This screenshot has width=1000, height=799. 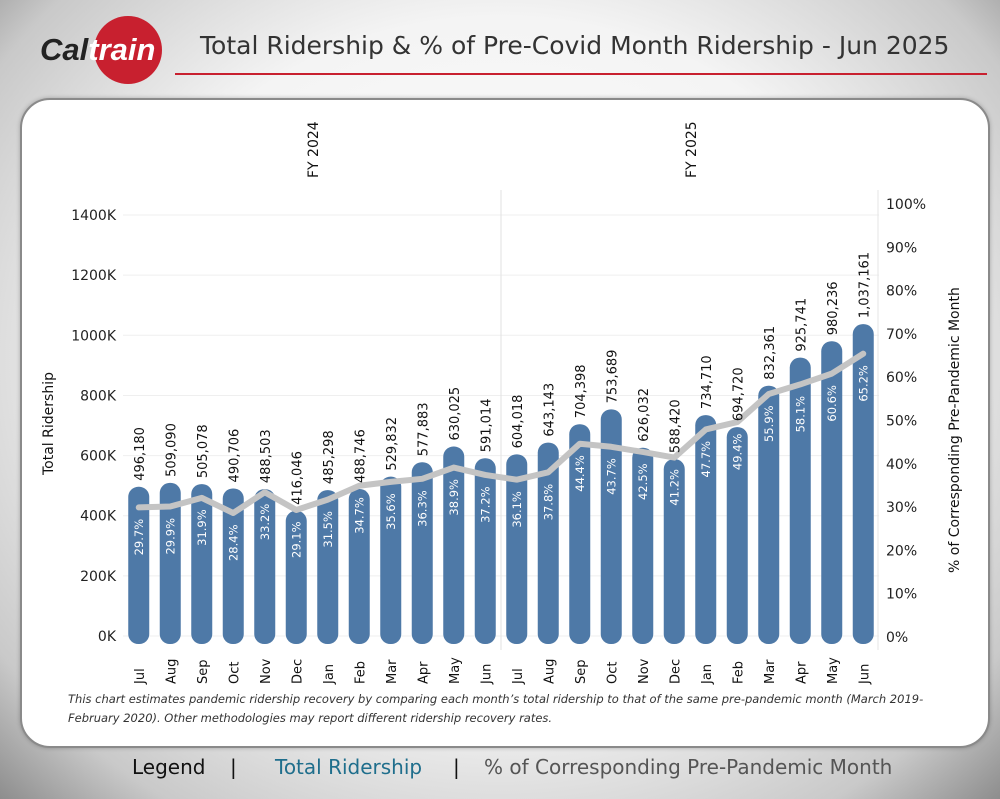 I want to click on y2-tick-label: 70%, so click(x=901, y=335).